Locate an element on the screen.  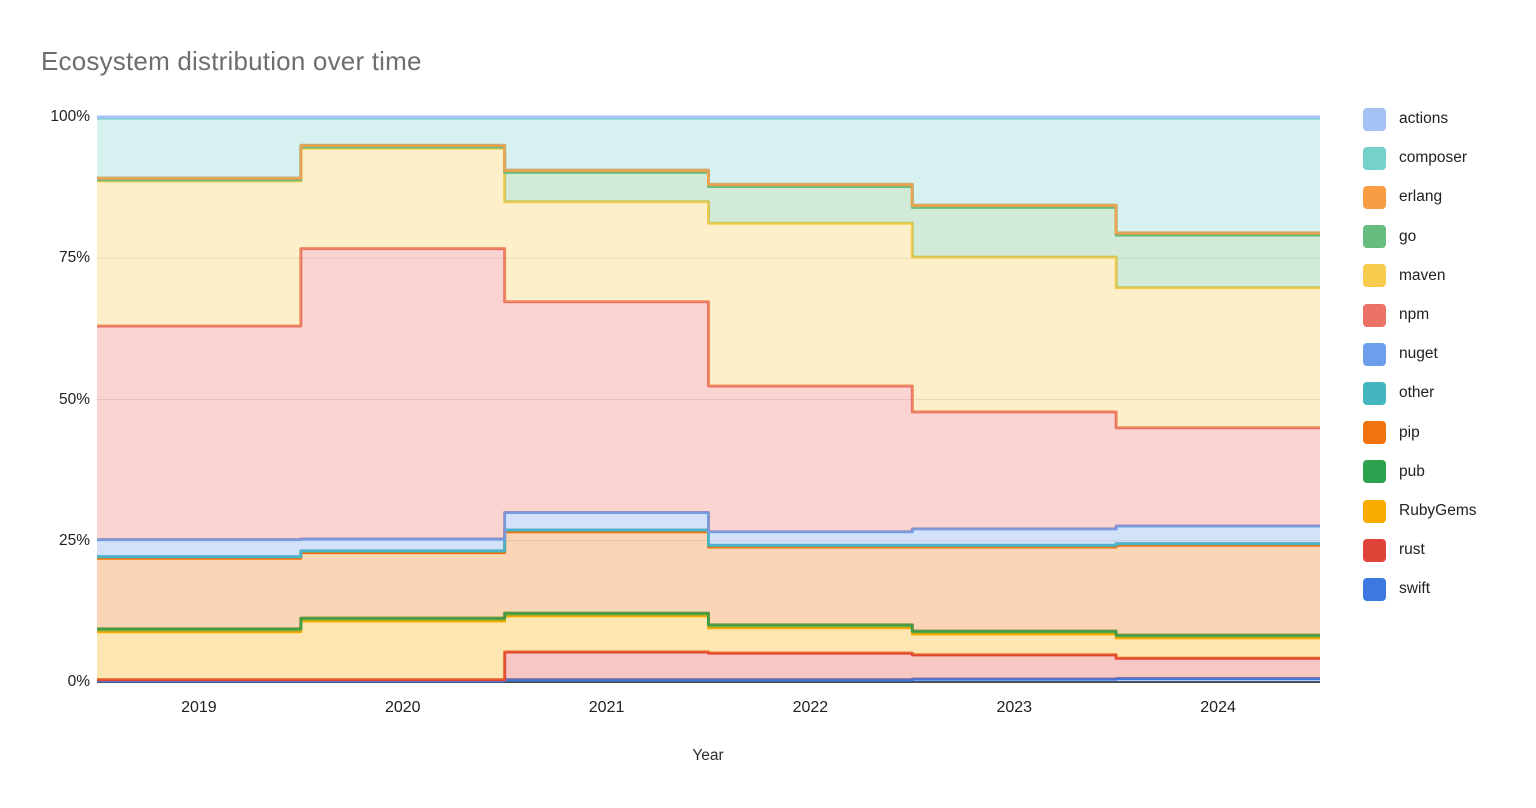
legend-item-swift: swift is located at coordinates (1396, 589).